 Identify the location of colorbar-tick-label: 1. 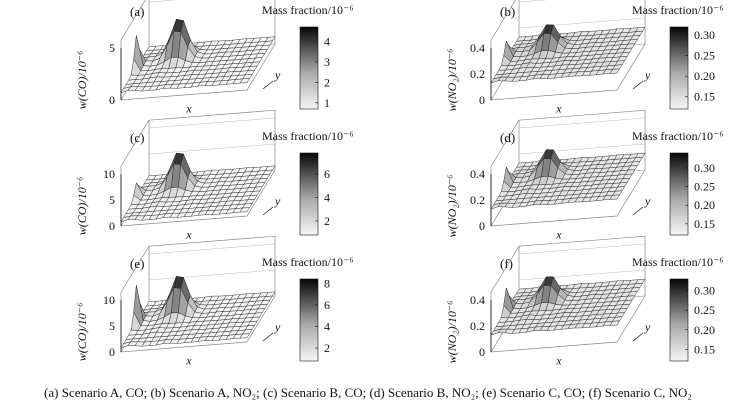
(327, 103).